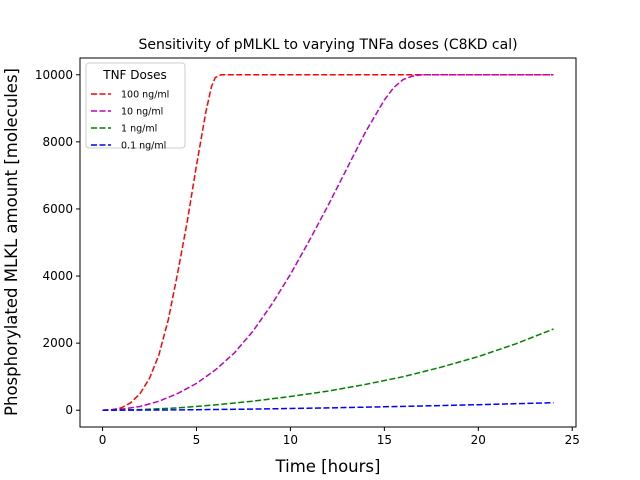 This screenshot has width=640, height=480. Describe the element at coordinates (328, 466) in the screenshot. I see `x-axis-label: Time [hours]` at that location.